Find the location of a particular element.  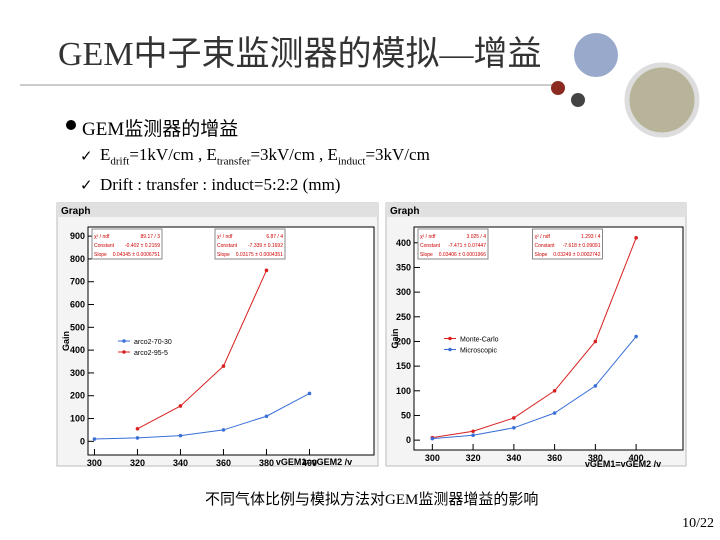

stats-value: 0.03406 ± 0.0001966 is located at coordinates (462, 255).